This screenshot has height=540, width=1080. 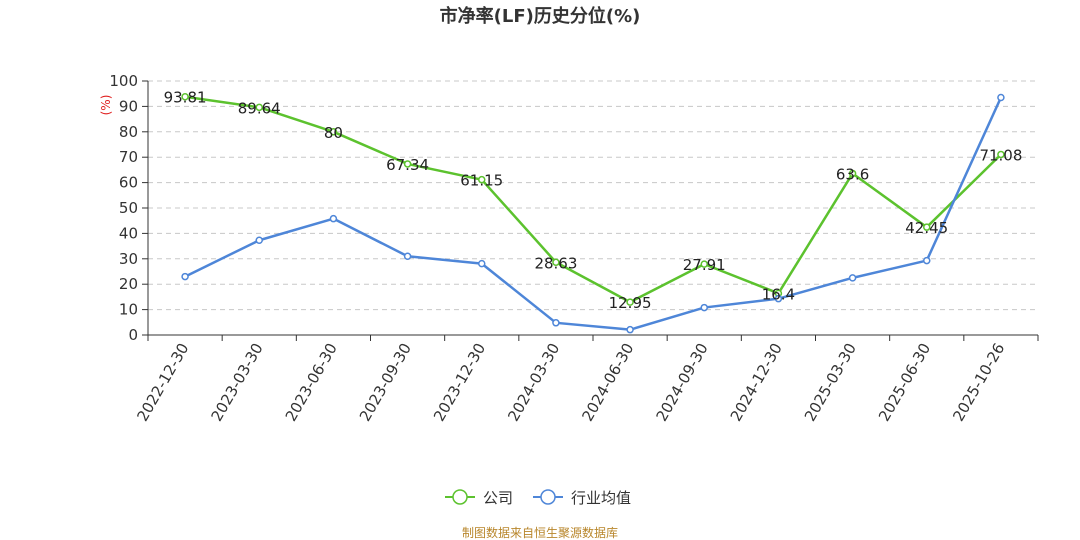 I want to click on data-label: 61.15, so click(x=481, y=181).